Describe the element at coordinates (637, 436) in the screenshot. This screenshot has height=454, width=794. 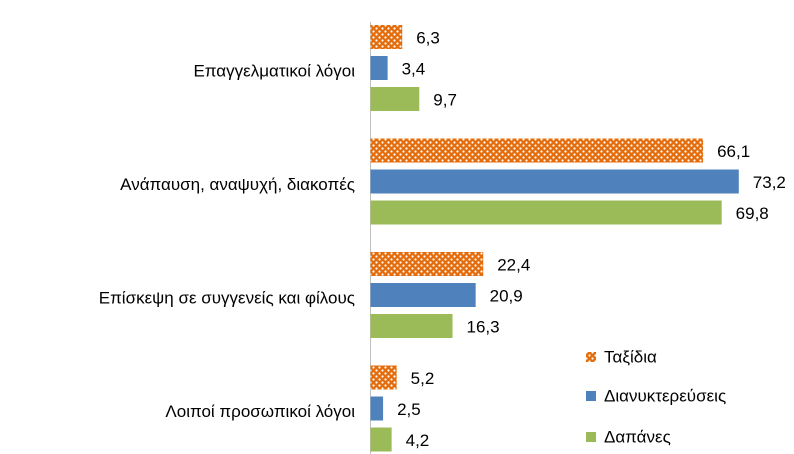
I see `legend-label: Δαπάνες` at that location.